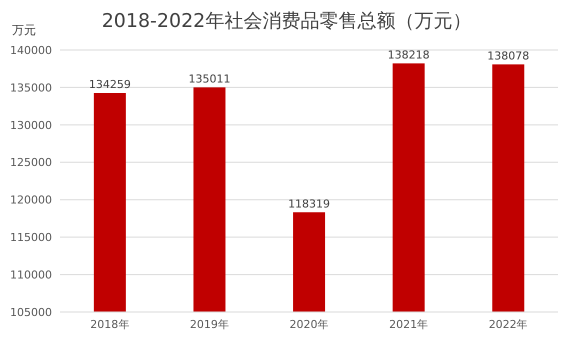 This screenshot has width=573, height=343. Describe the element at coordinates (31, 275) in the screenshot. I see `y-tick-label: 110000` at that location.